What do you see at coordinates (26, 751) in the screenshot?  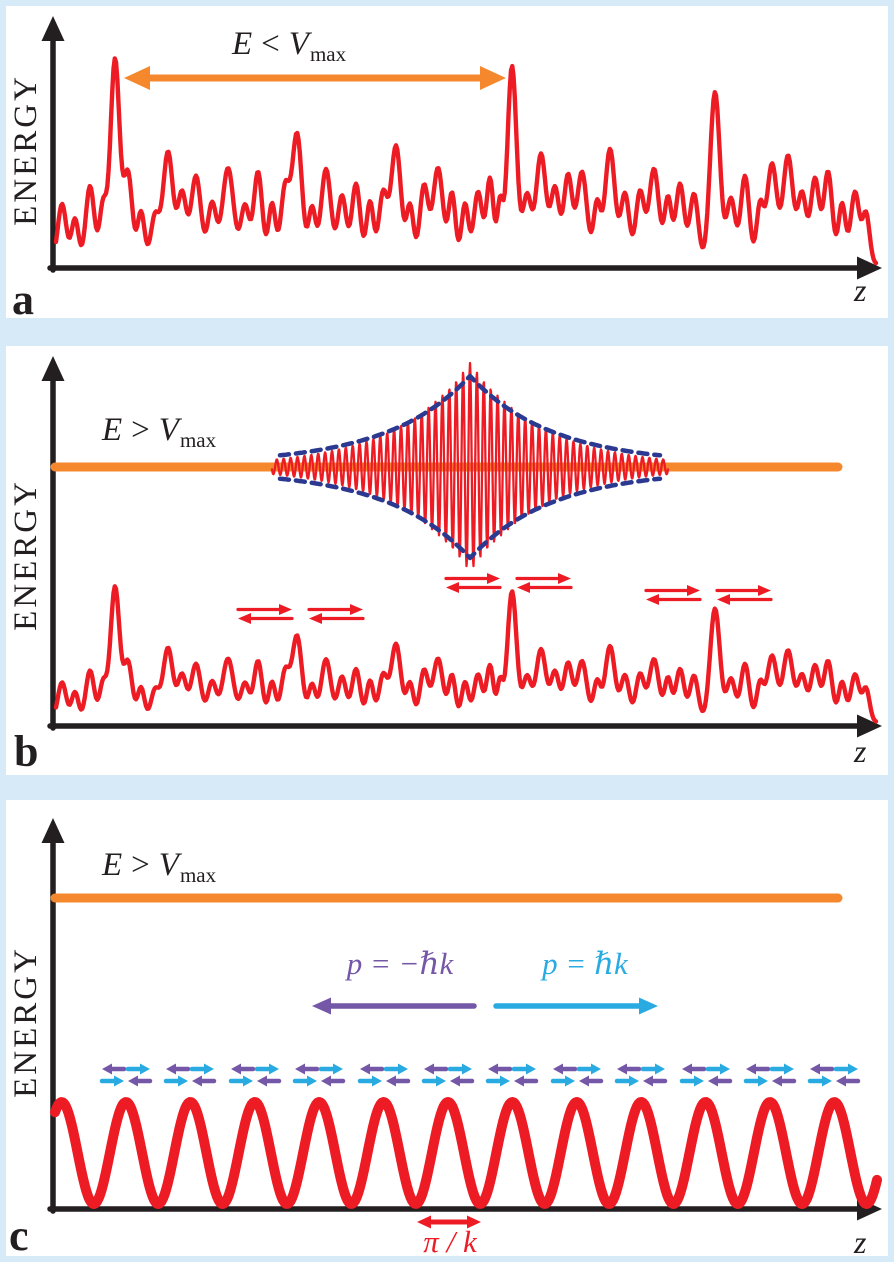 I see `panel-letter-b: b` at bounding box center [26, 751].